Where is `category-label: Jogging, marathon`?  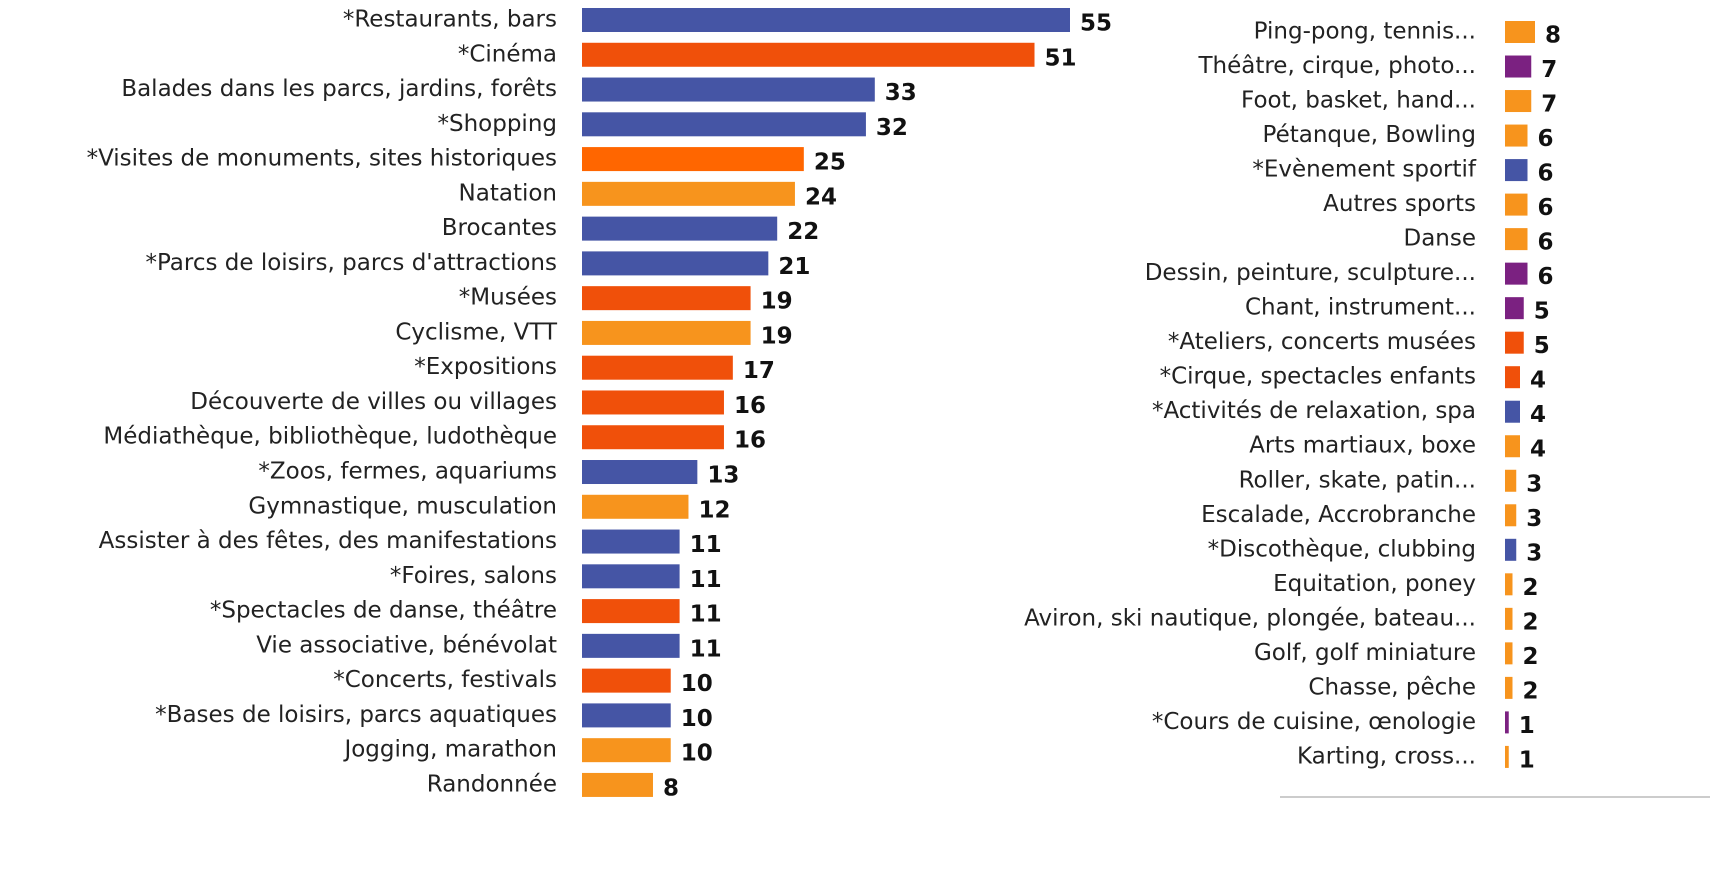
category-label: Jogging, marathon is located at coordinates (449, 750).